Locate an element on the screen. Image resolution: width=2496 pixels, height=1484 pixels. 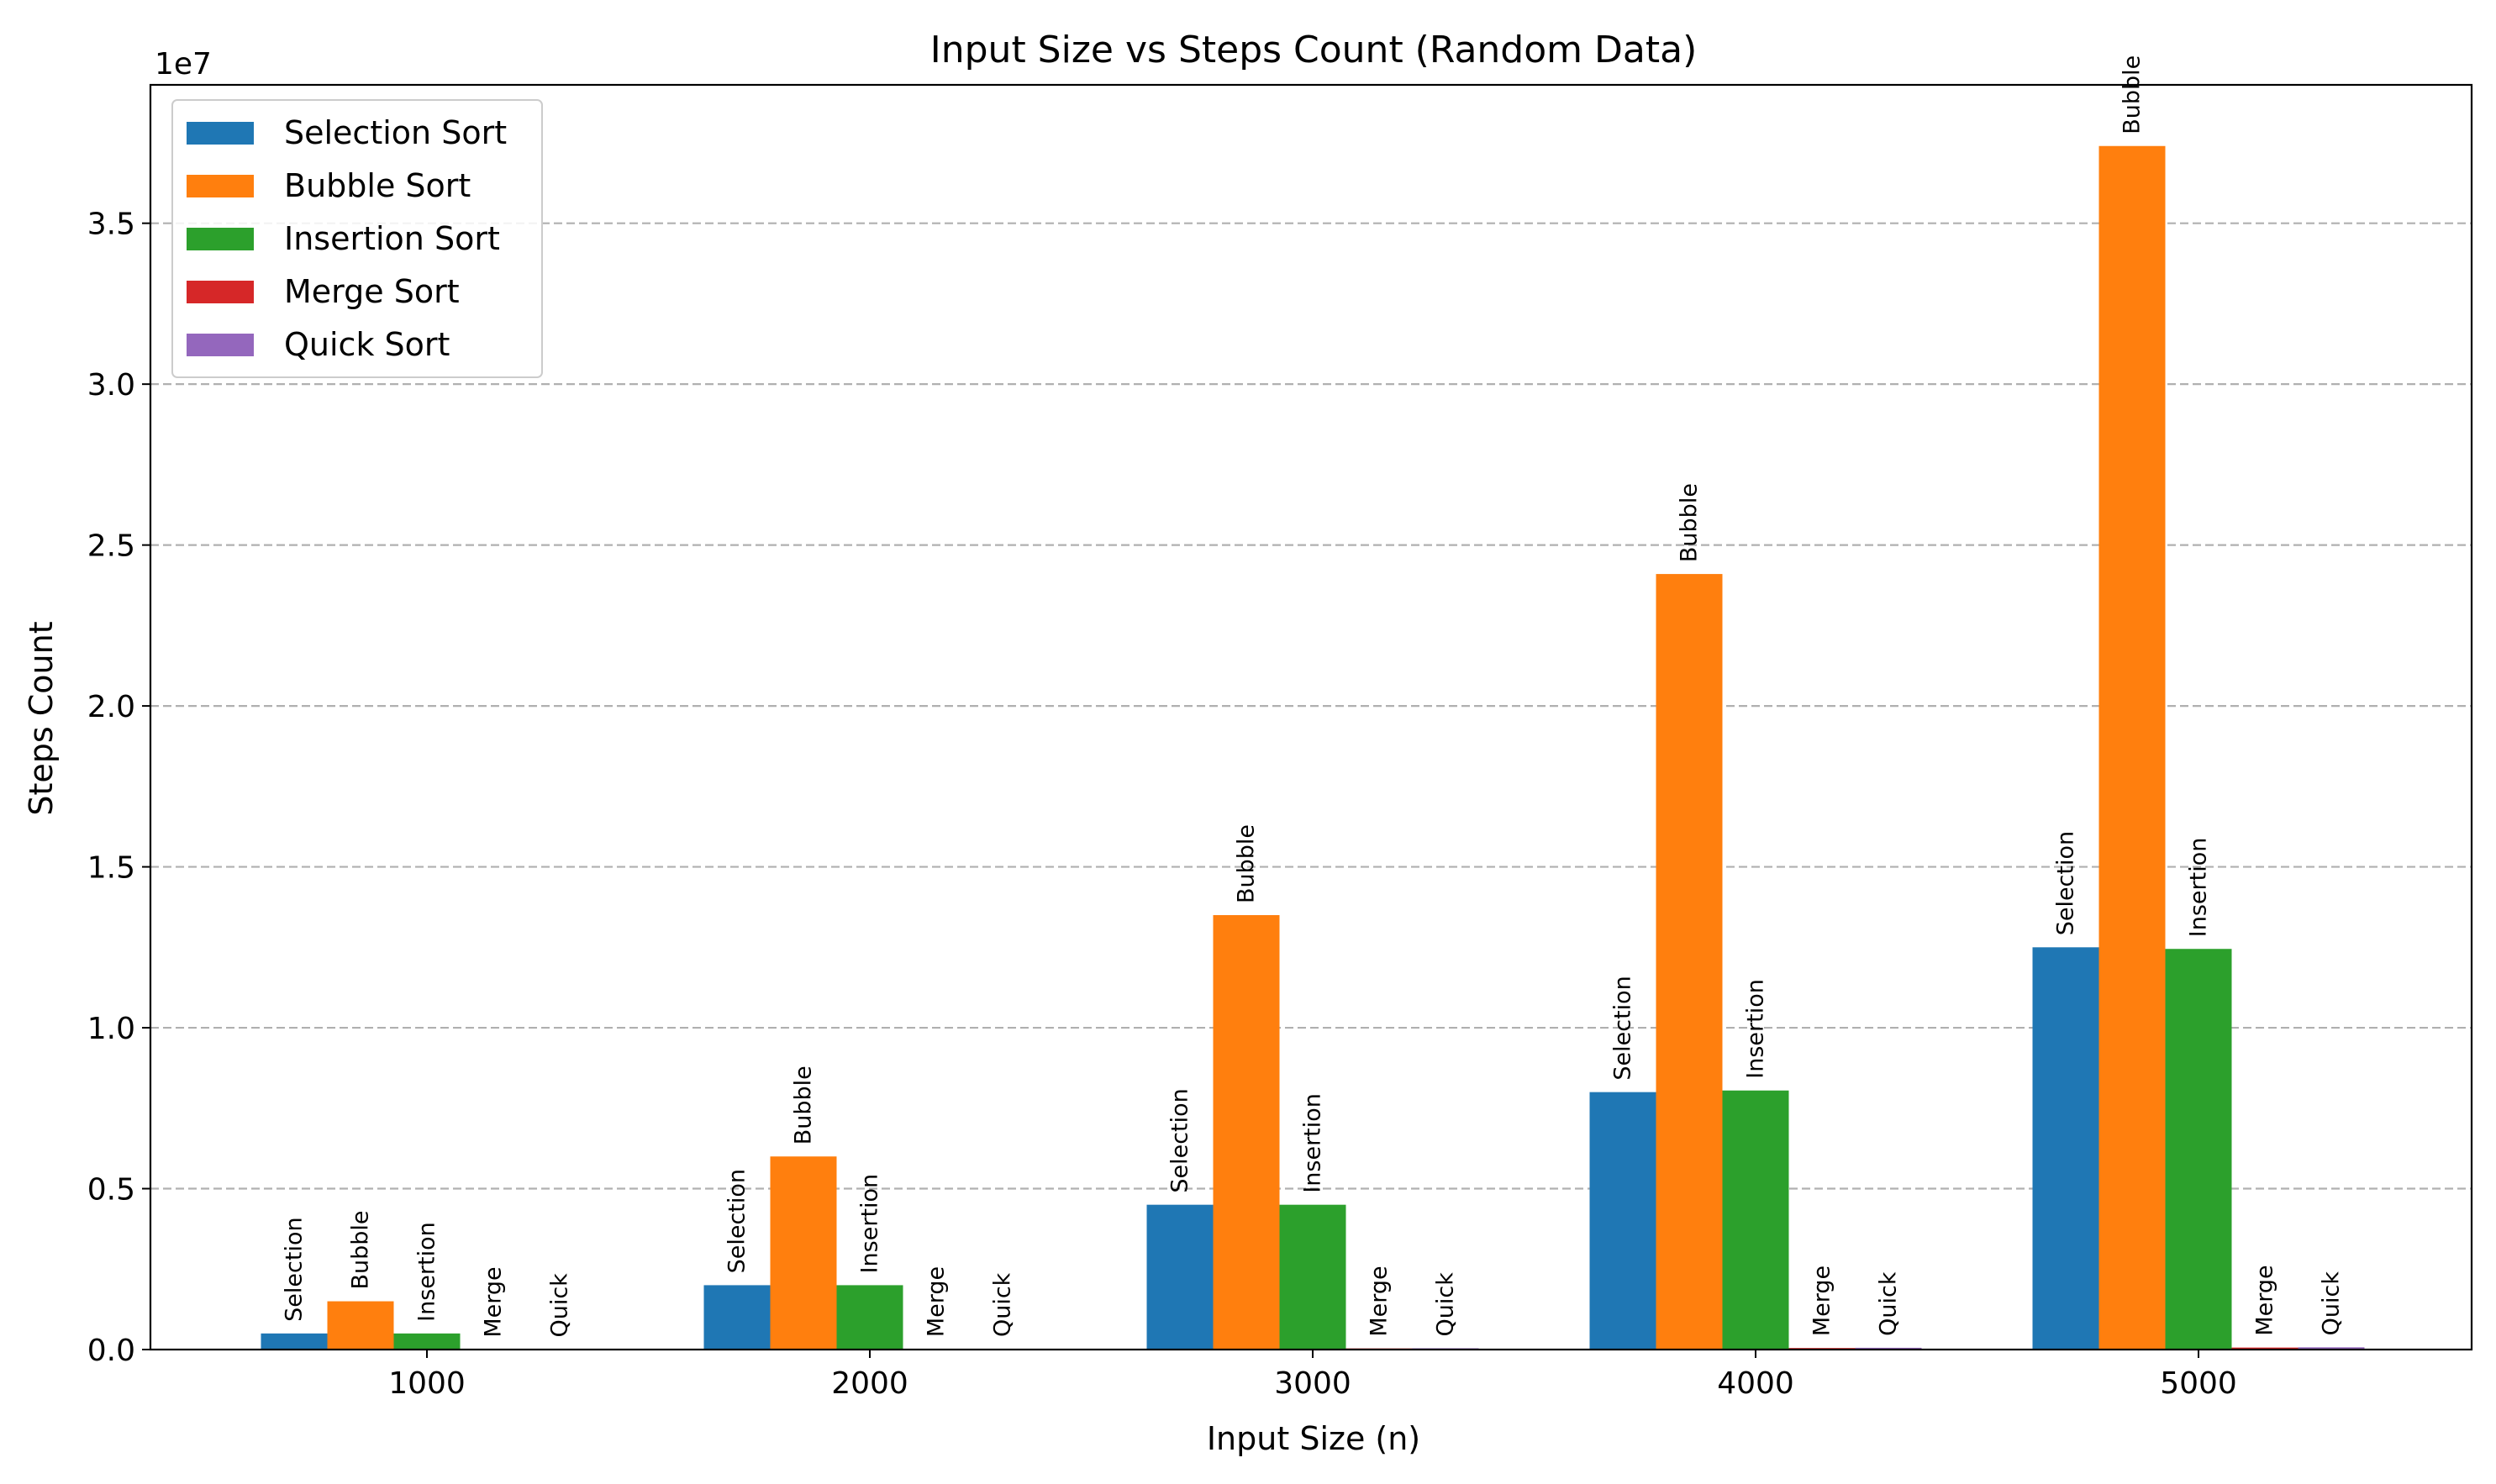
legend-entry: Selection Sort is located at coordinates (395, 133).